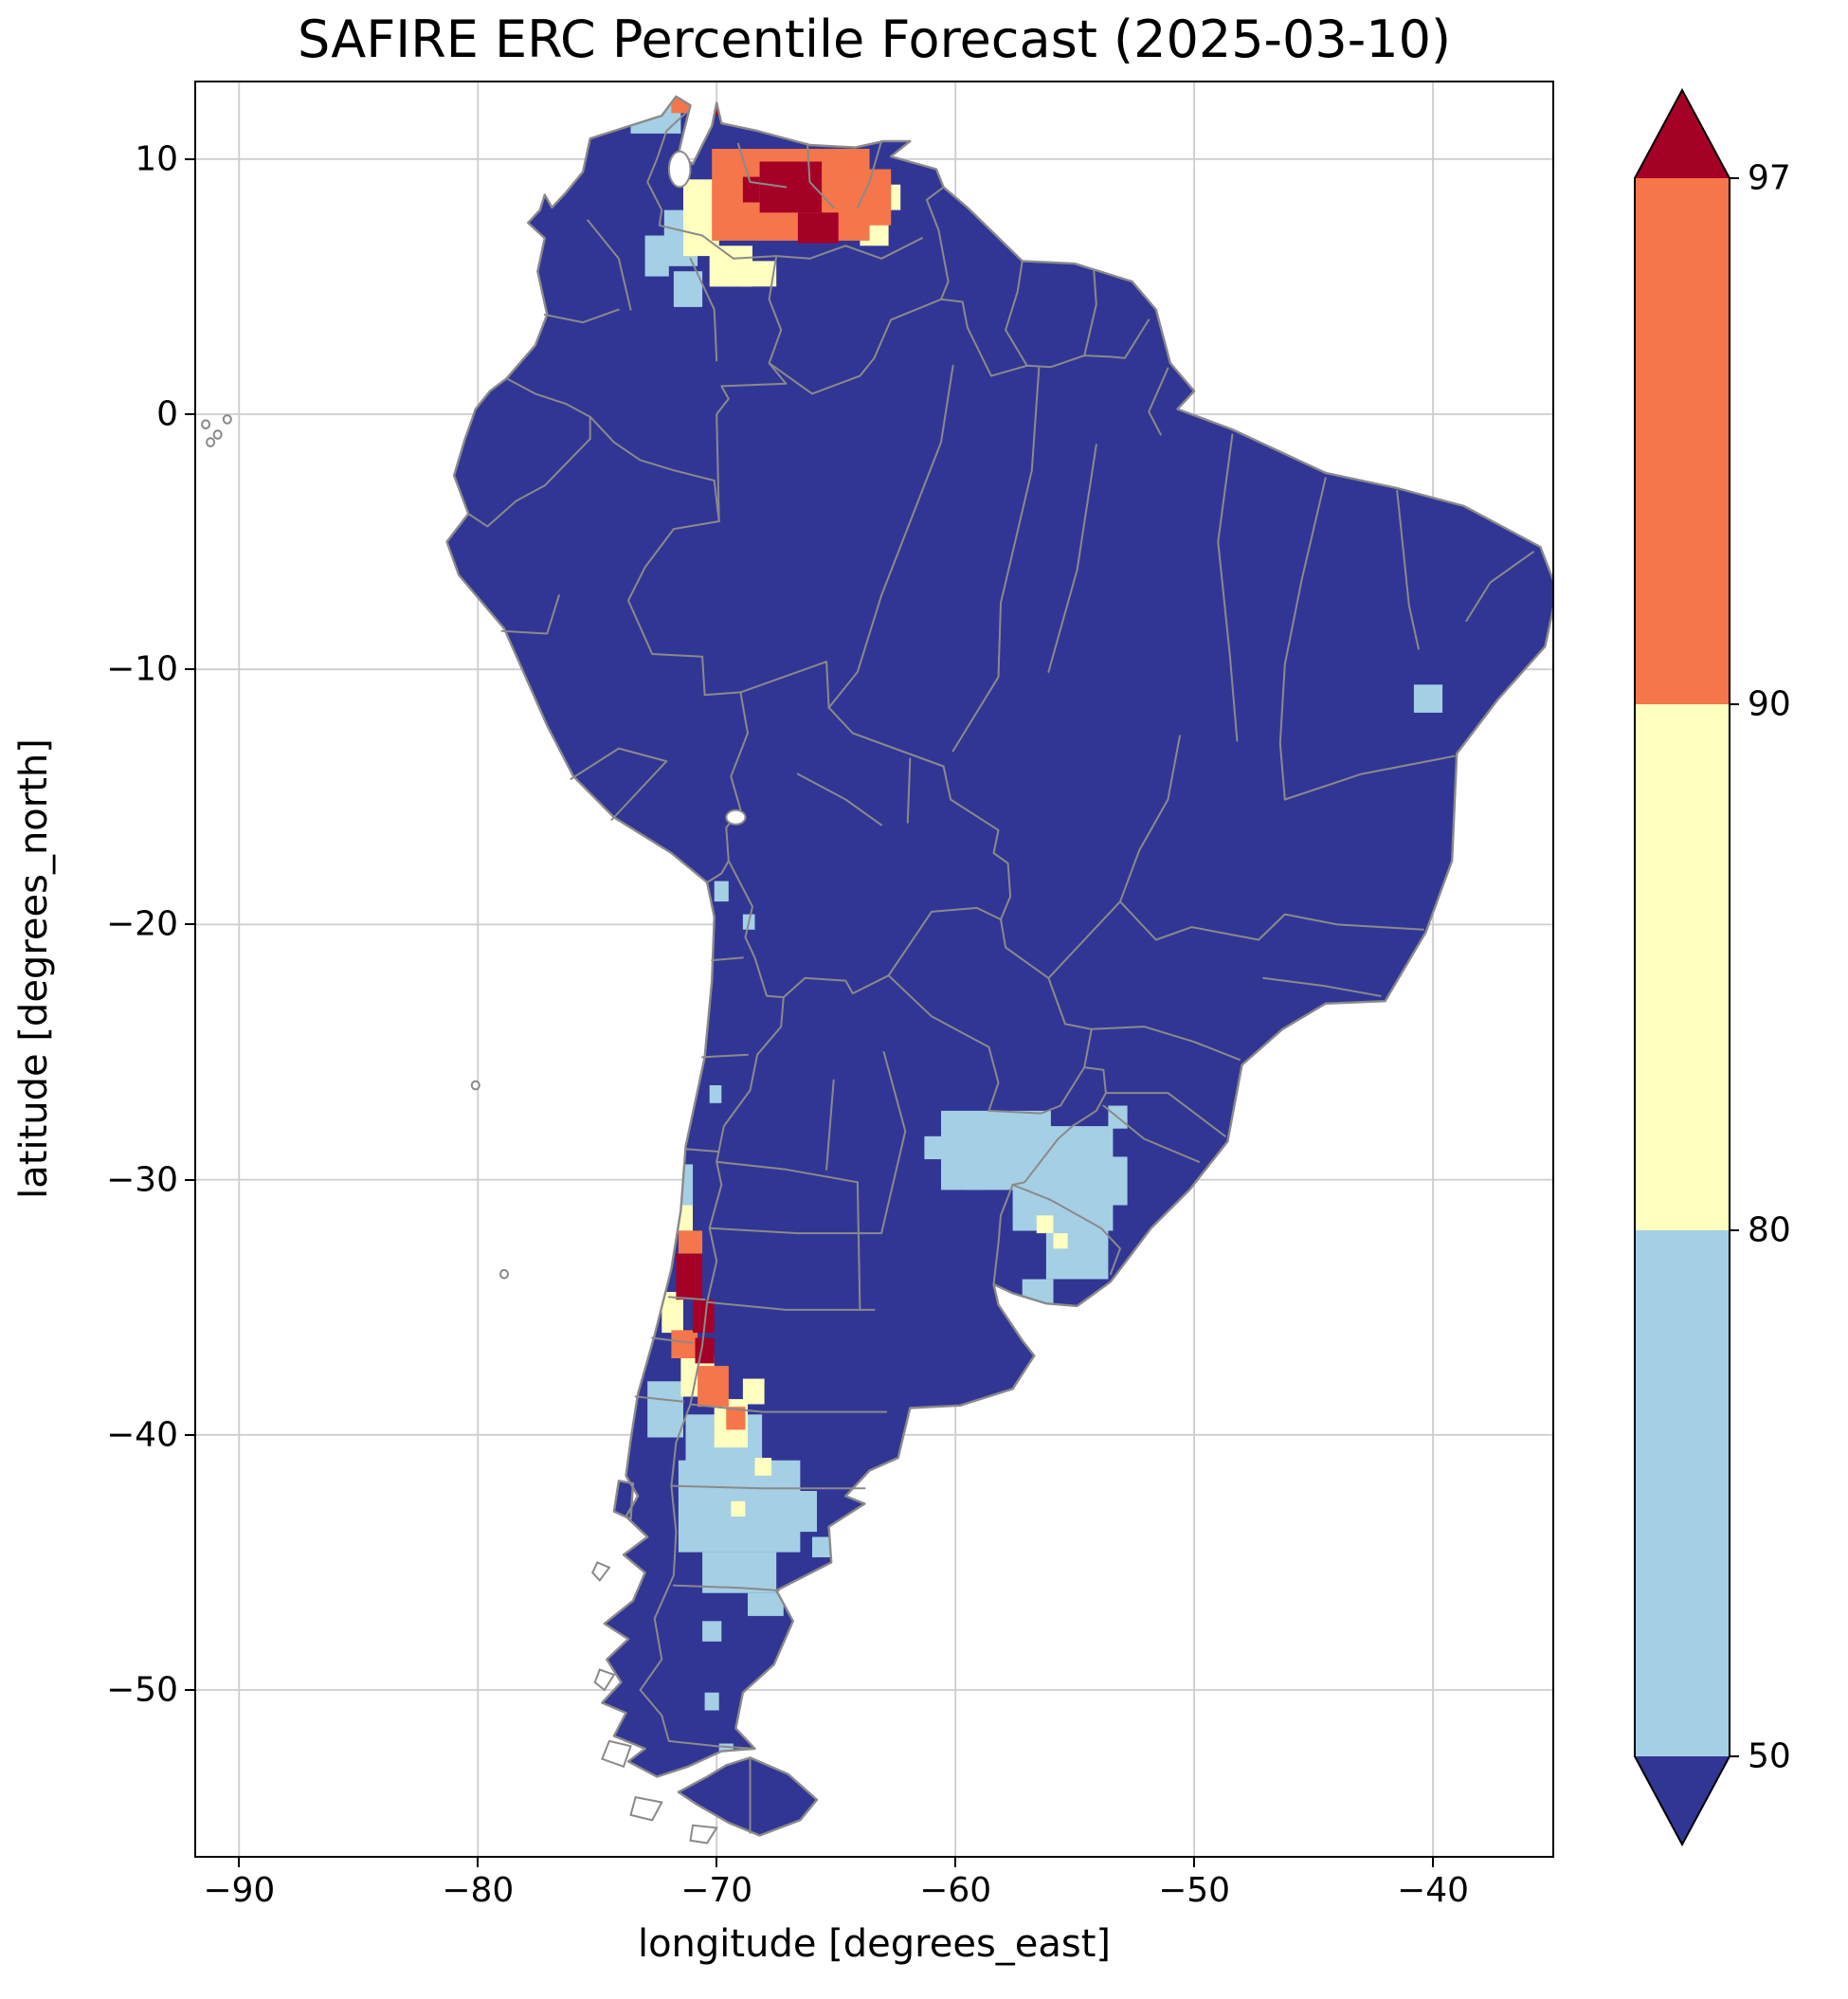 The image size is (1848, 1999). Describe the element at coordinates (955, 1891) in the screenshot. I see `x-tick-label: −60` at that location.